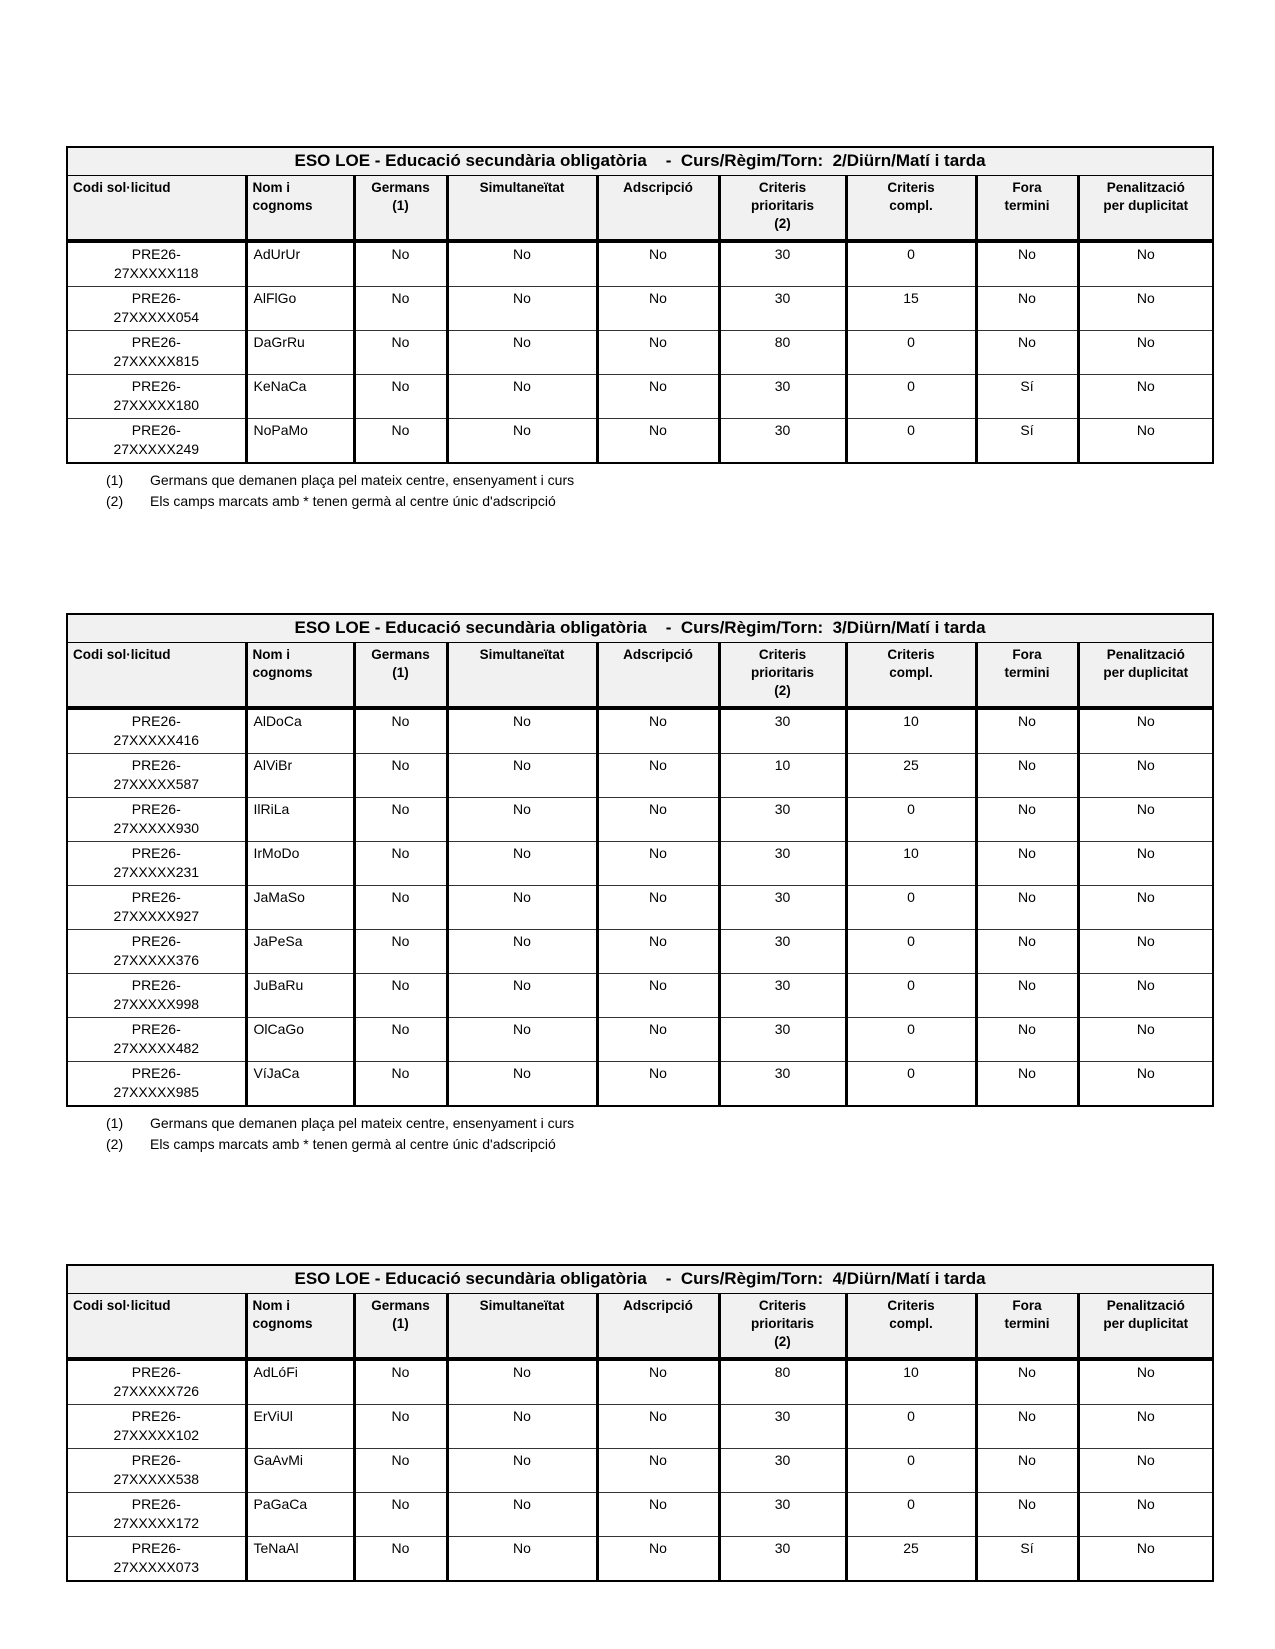 The width and height of the screenshot is (1275, 1649). Describe the element at coordinates (299, 951) in the screenshot. I see `cell-nom-i-cognoms: JaPeSa` at that location.